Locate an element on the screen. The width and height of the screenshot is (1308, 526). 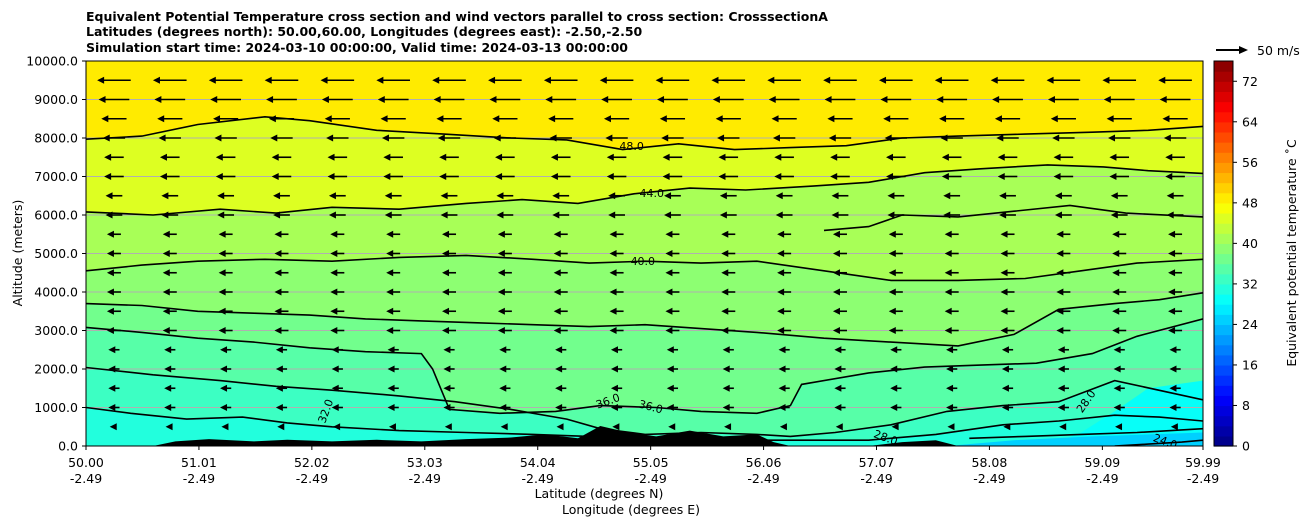
x-tick-lon-10: -2.49 is located at coordinates (1203, 478).